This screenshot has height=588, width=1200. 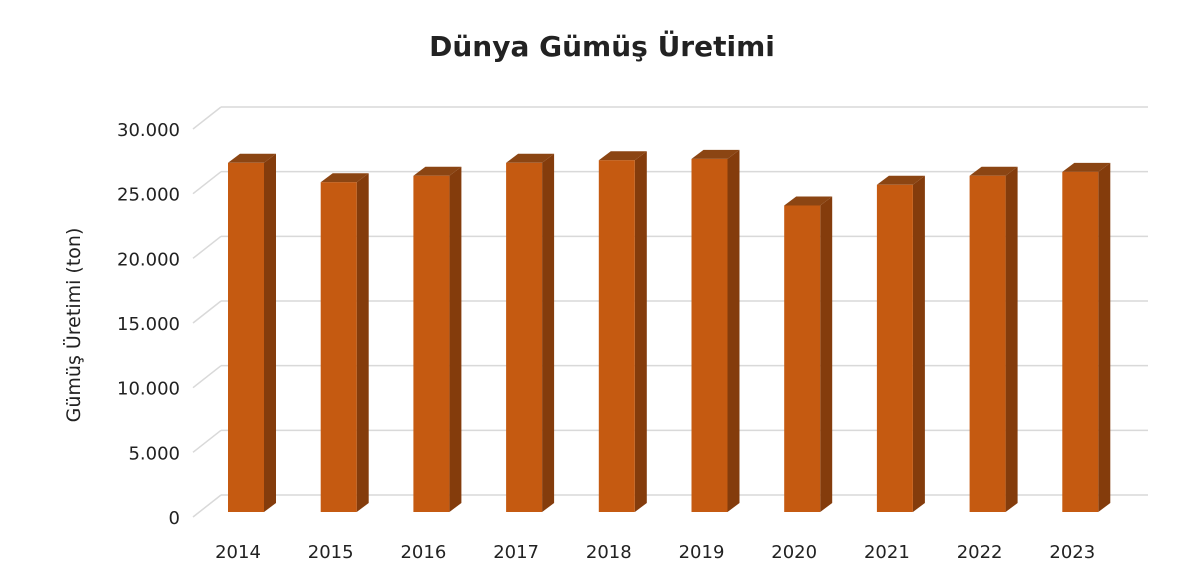 I want to click on bar-2020, so click(x=808, y=354).